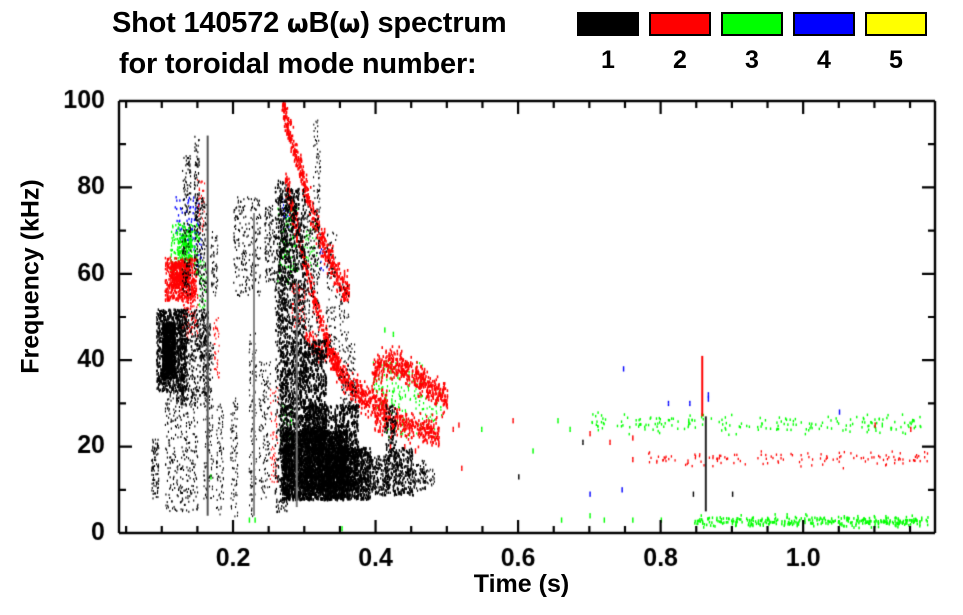 This screenshot has width=963, height=615. I want to click on y-axis-title: Frequency (kHz), so click(30, 276).